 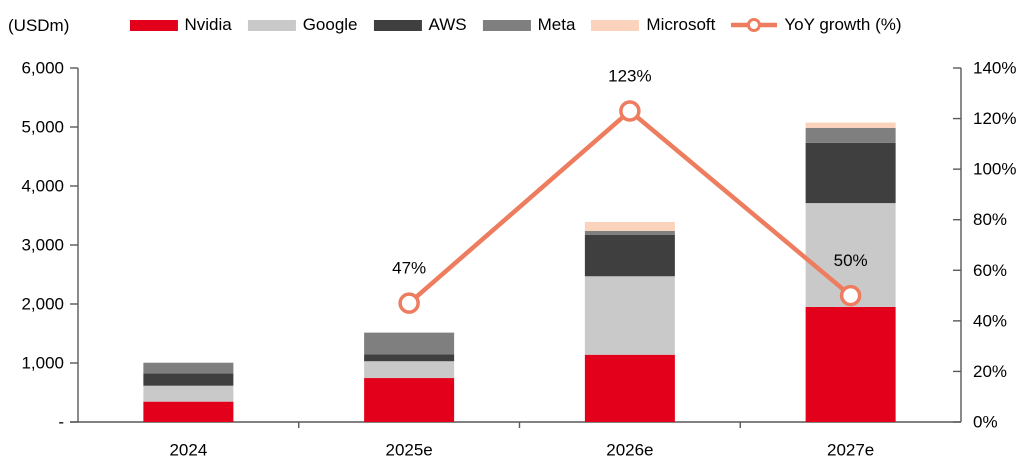 What do you see at coordinates (208, 24) in the screenshot?
I see `legend-label: Nvidia` at bounding box center [208, 24].